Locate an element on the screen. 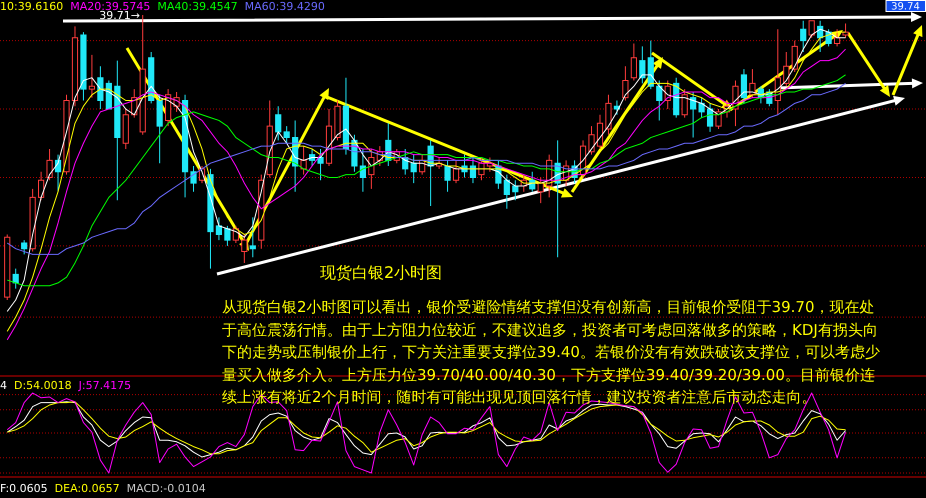  text: 现货白银2小时图 is located at coordinates (381, 272).